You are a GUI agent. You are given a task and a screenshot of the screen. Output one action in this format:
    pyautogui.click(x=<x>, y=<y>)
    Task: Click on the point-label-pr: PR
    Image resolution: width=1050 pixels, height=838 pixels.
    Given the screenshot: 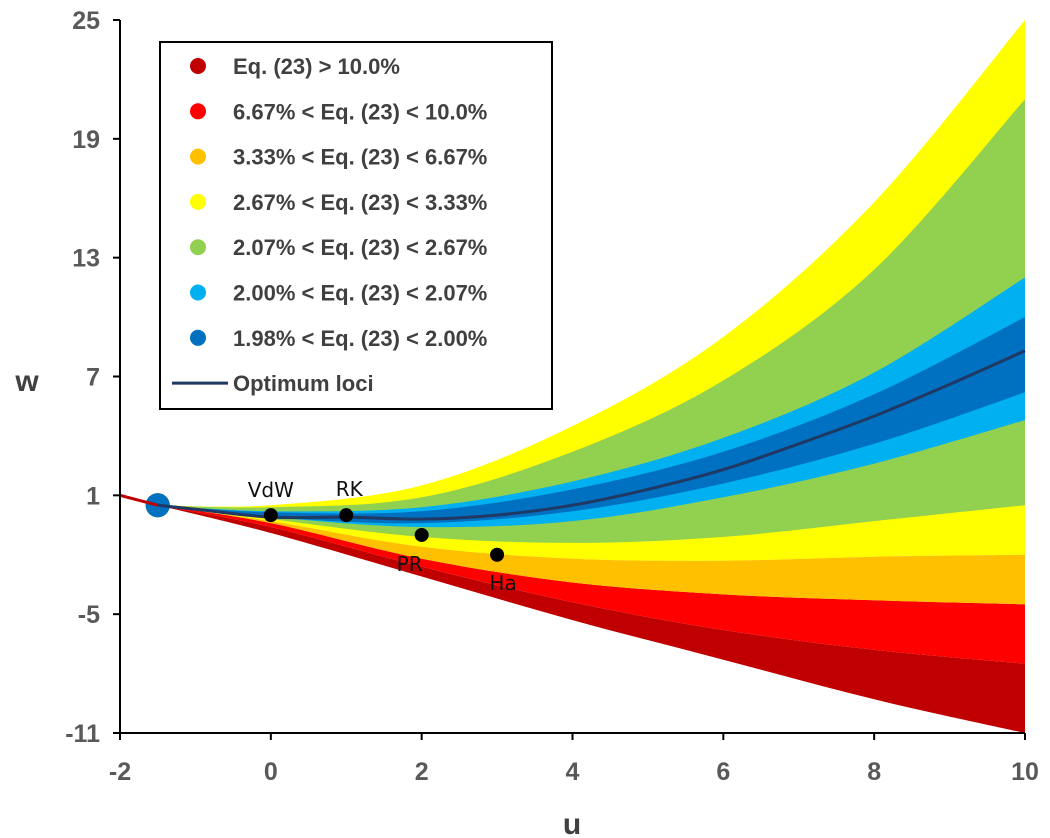 What is the action you would take?
    pyautogui.click(x=410, y=564)
    